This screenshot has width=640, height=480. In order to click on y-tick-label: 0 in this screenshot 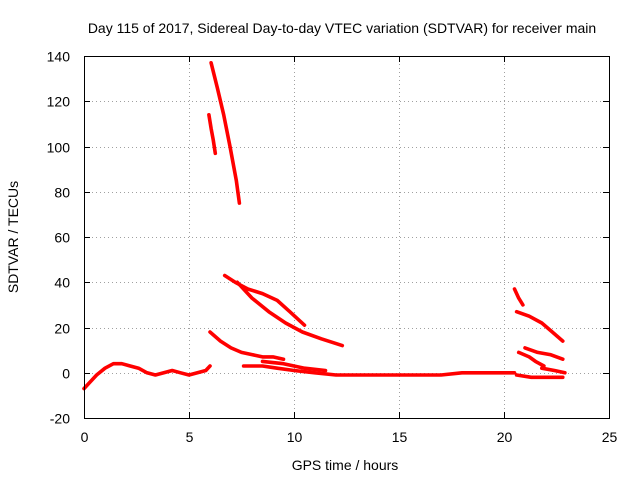, I will do `click(66, 374)`.